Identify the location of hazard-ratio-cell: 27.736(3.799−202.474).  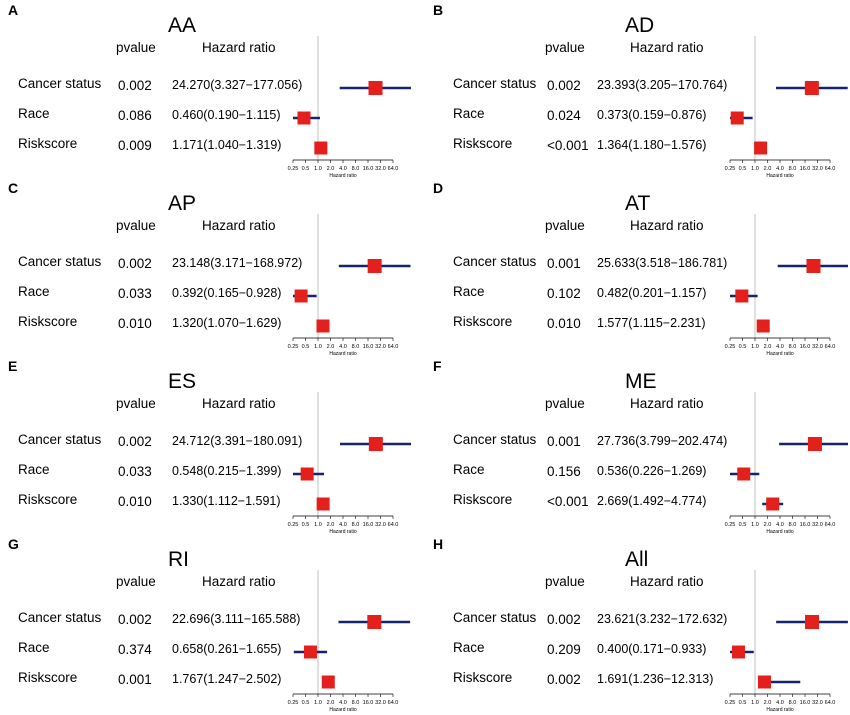
(662, 441).